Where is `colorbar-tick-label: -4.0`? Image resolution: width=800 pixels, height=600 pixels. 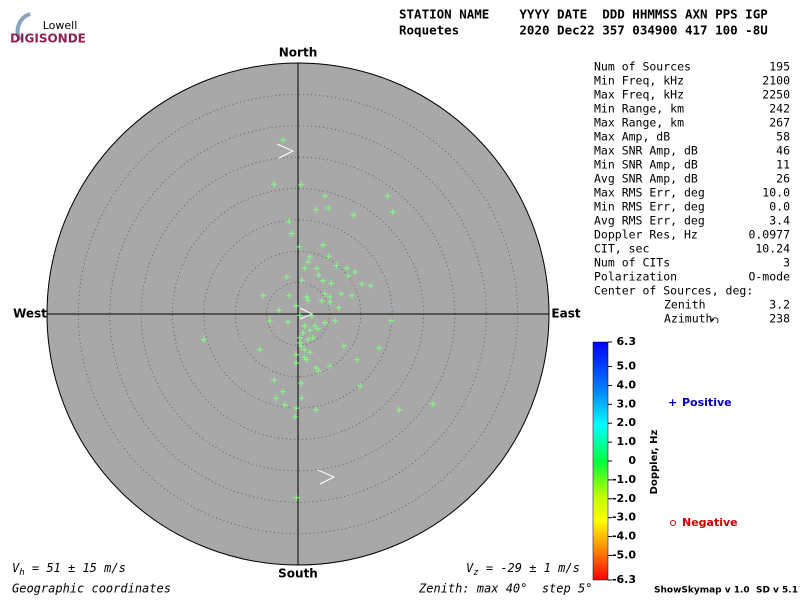
colorbar-tick-label: -4.0 is located at coordinates (624, 536).